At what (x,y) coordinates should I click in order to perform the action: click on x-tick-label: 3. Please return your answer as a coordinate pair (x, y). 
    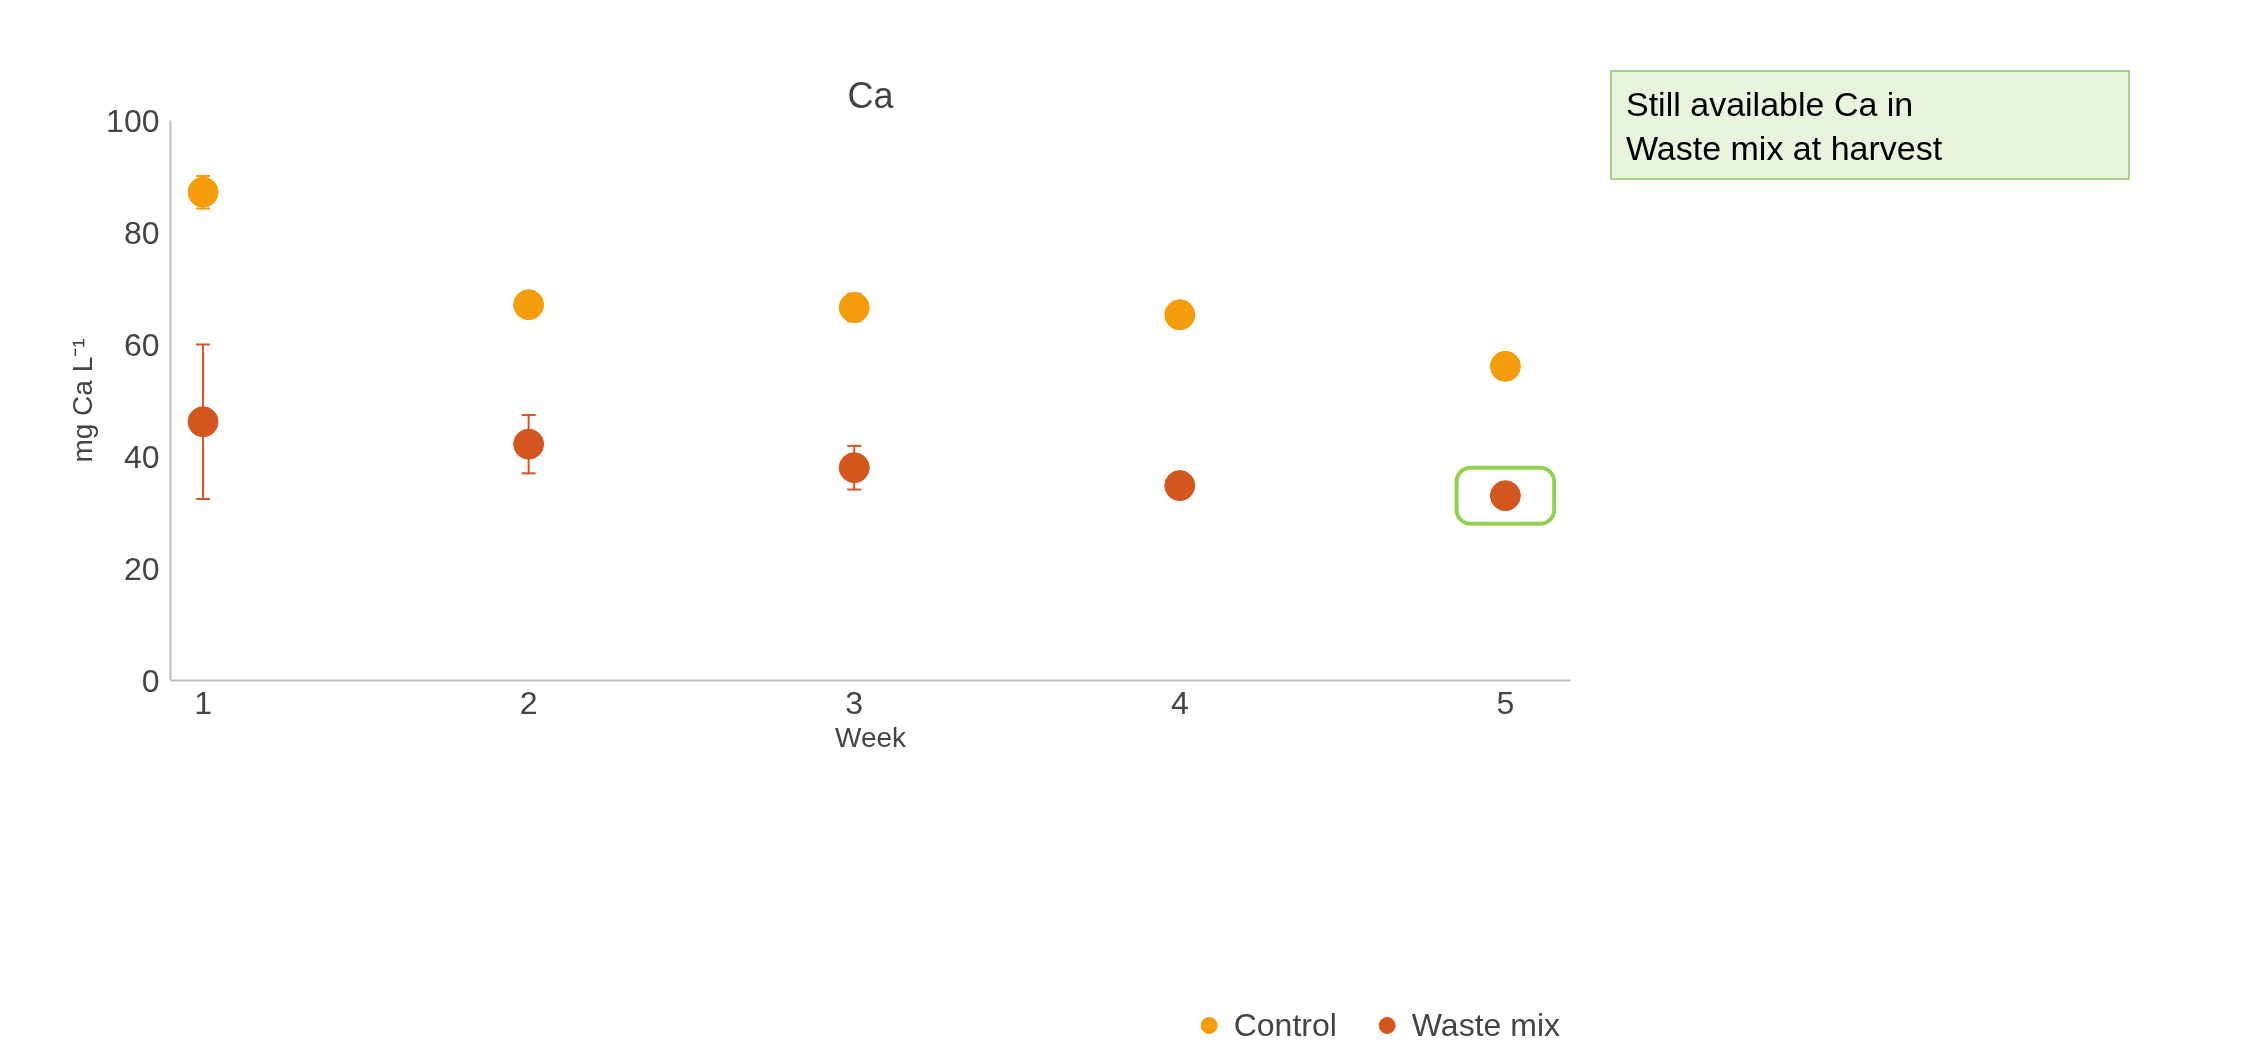
    Looking at the image, I should click on (854, 702).